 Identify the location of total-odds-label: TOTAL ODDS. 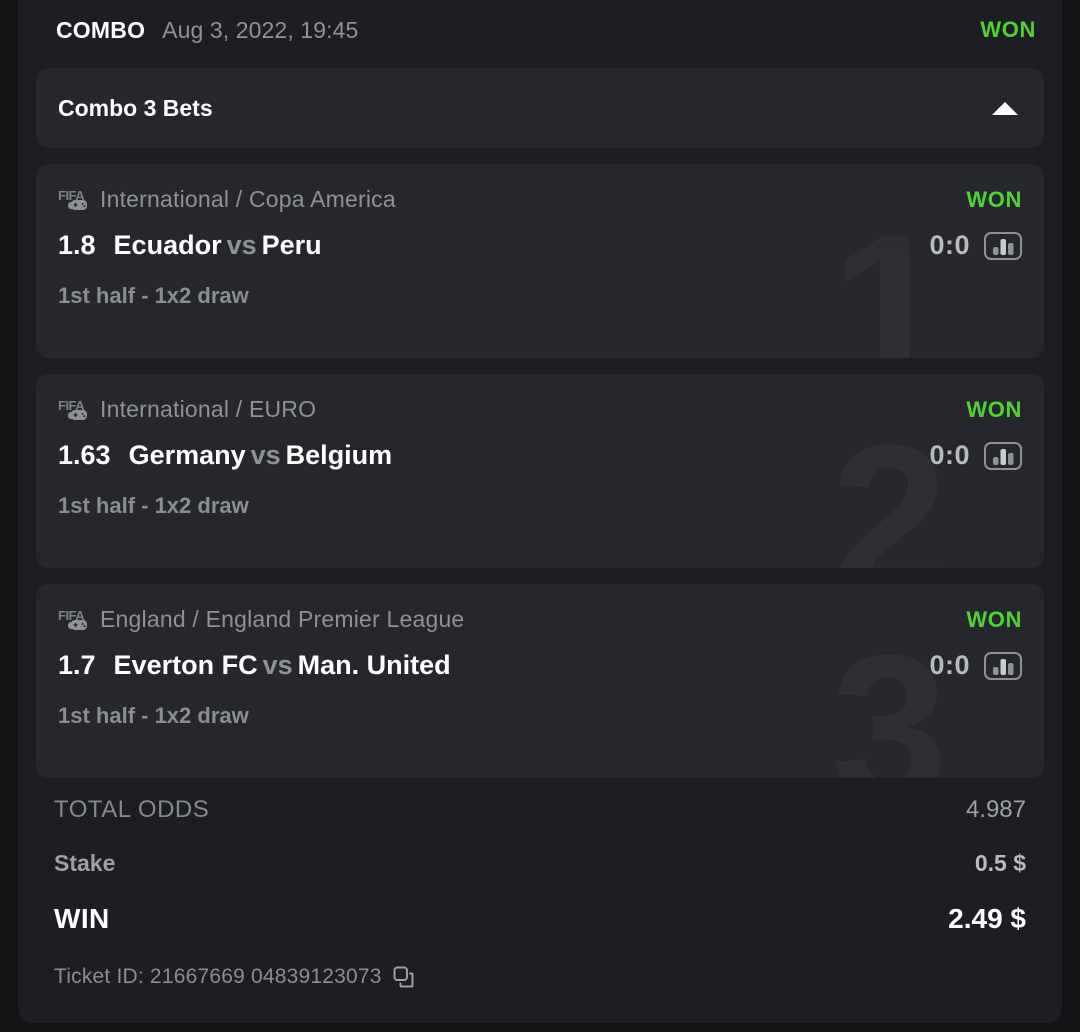
(132, 809).